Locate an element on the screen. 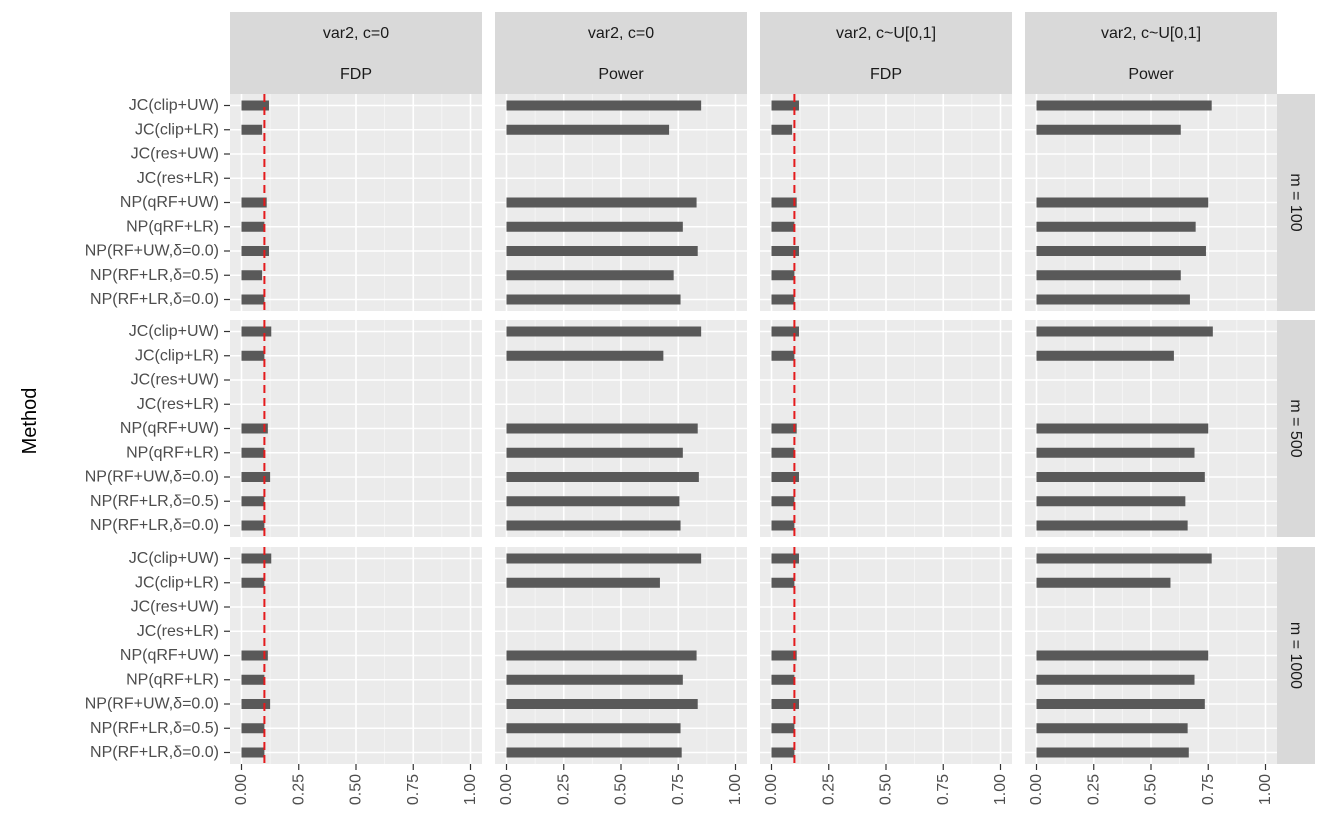 Image resolution: width=1329 pixels, height=830 pixels. column-strip-bottom-label: FDP is located at coordinates (886, 74).